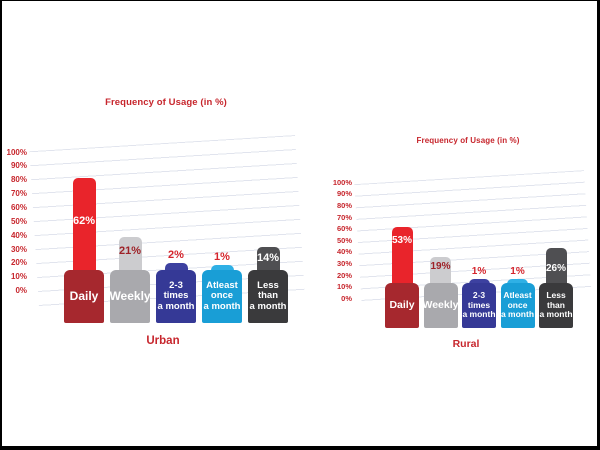  I want to click on bar-group-daily: Daily 53%, so click(402, 277).